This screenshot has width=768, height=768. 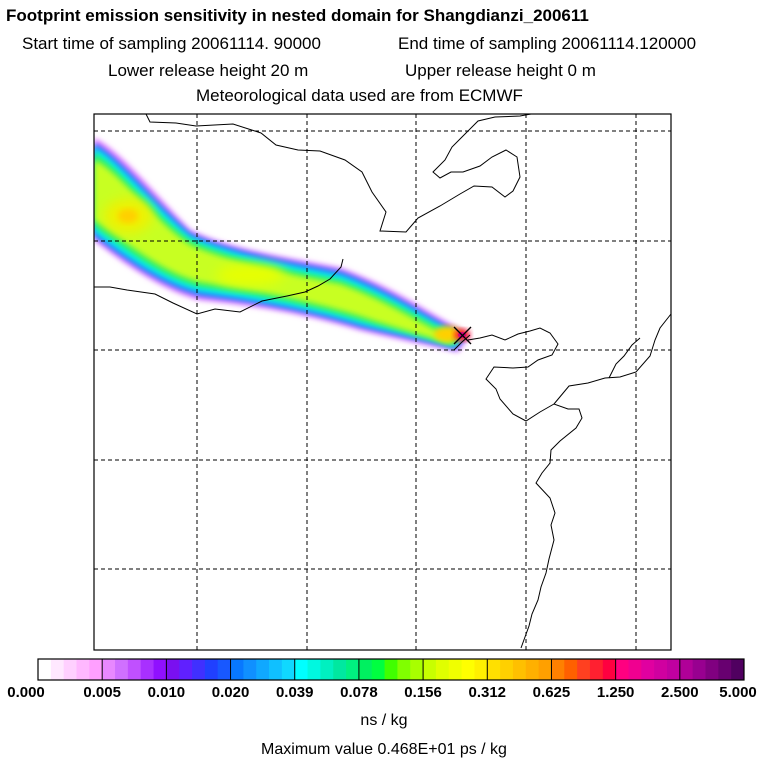 What do you see at coordinates (102, 692) in the screenshot?
I see `colorbar-tick-label: 0.005` at bounding box center [102, 692].